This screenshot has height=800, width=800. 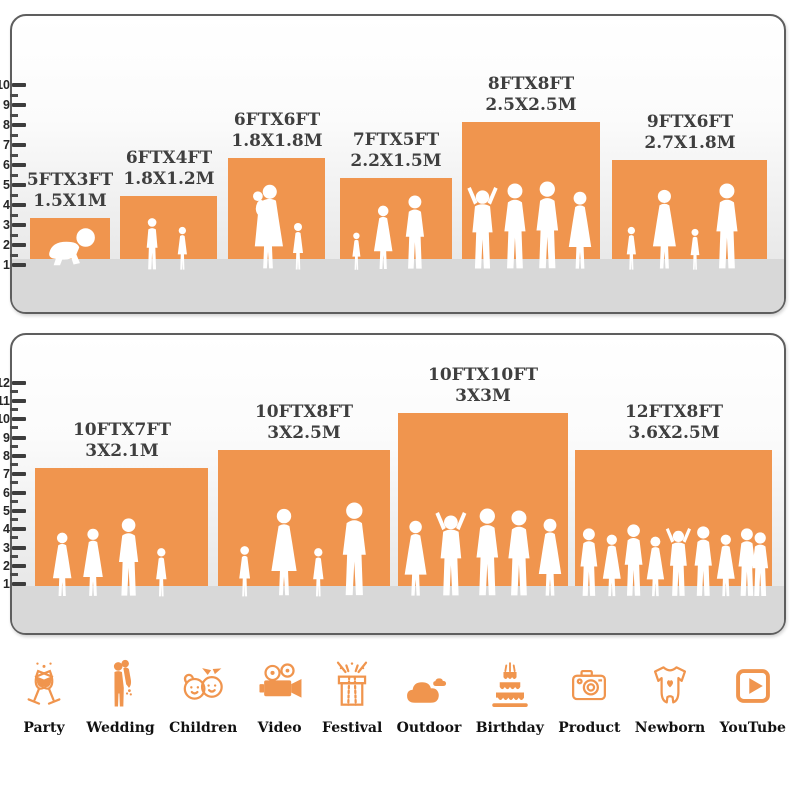 I want to click on axis-tick-label: 11, so click(x=5, y=401).